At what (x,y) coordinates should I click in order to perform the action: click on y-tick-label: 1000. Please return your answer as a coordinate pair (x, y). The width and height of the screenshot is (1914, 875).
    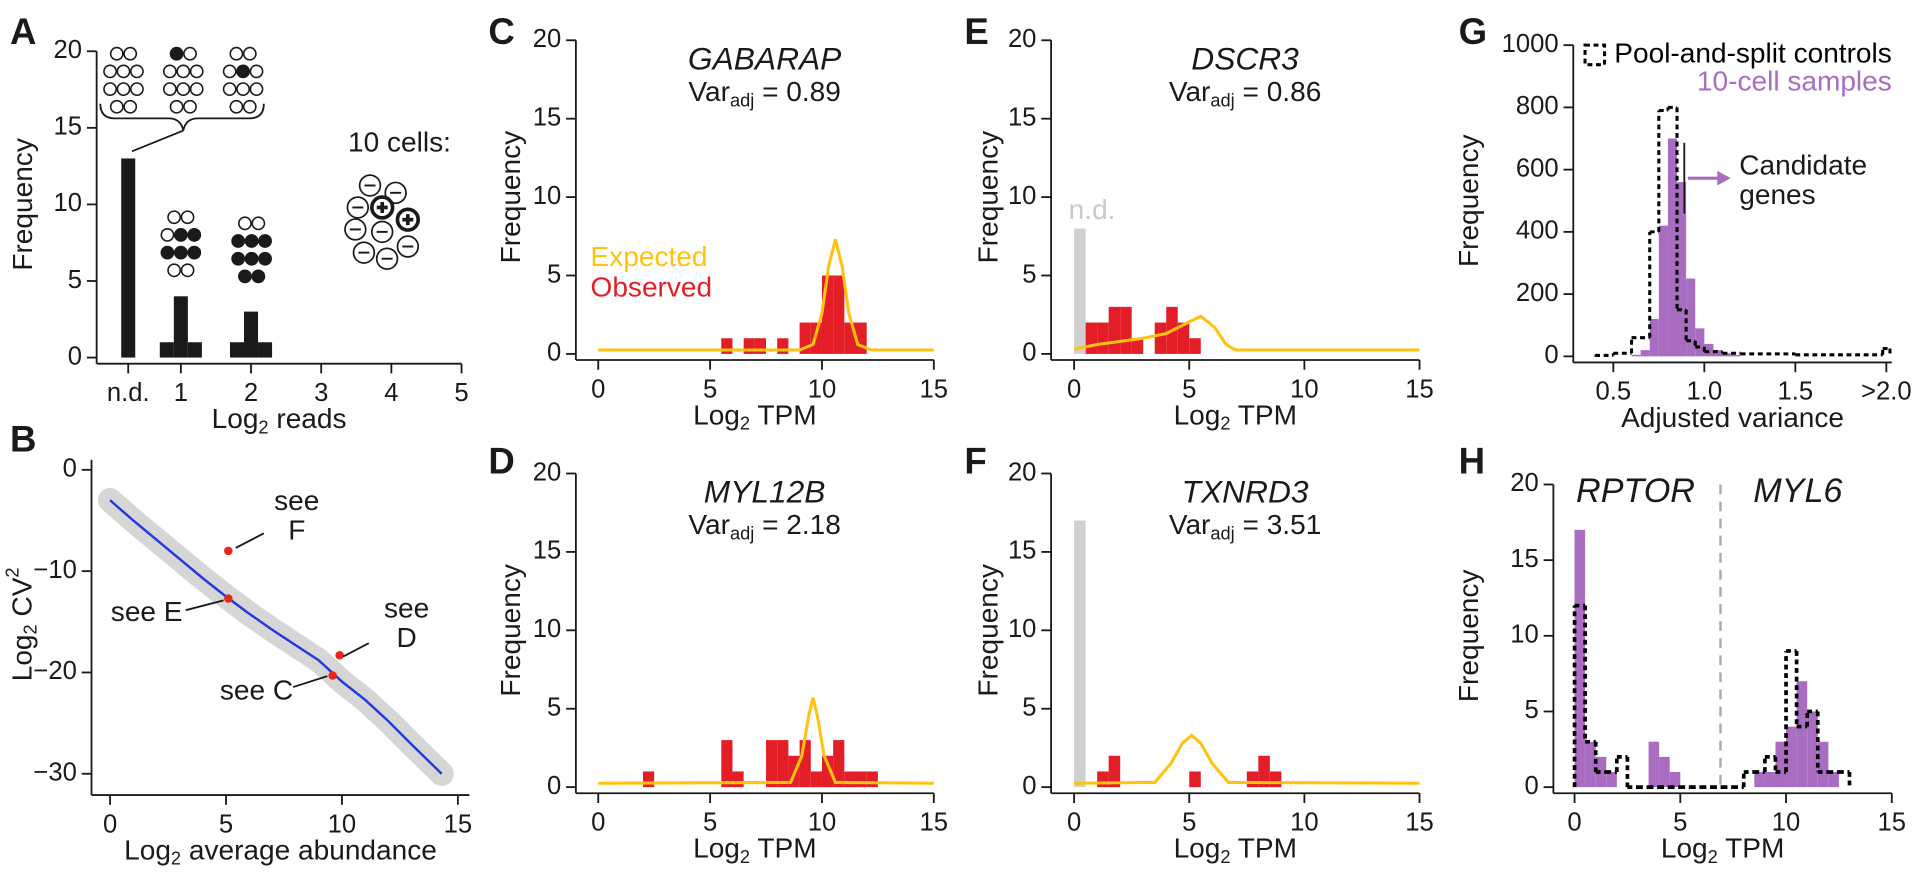
    Looking at the image, I should click on (1530, 44).